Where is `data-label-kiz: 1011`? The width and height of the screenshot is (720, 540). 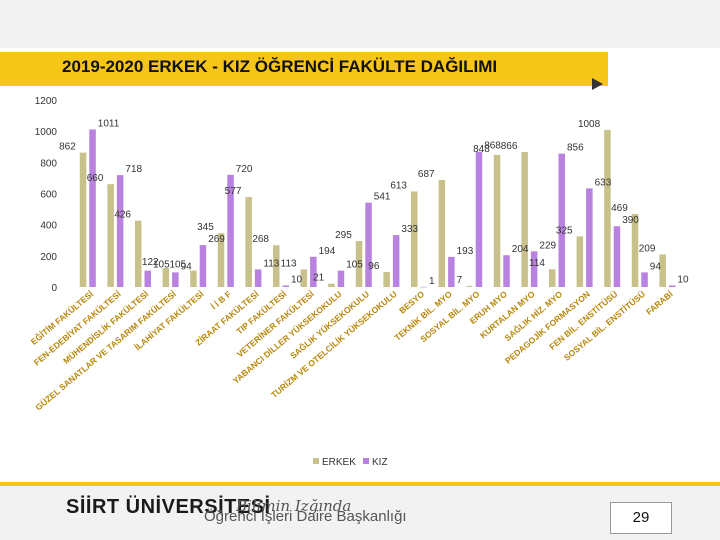 data-label-kiz: 1011 is located at coordinates (109, 123).